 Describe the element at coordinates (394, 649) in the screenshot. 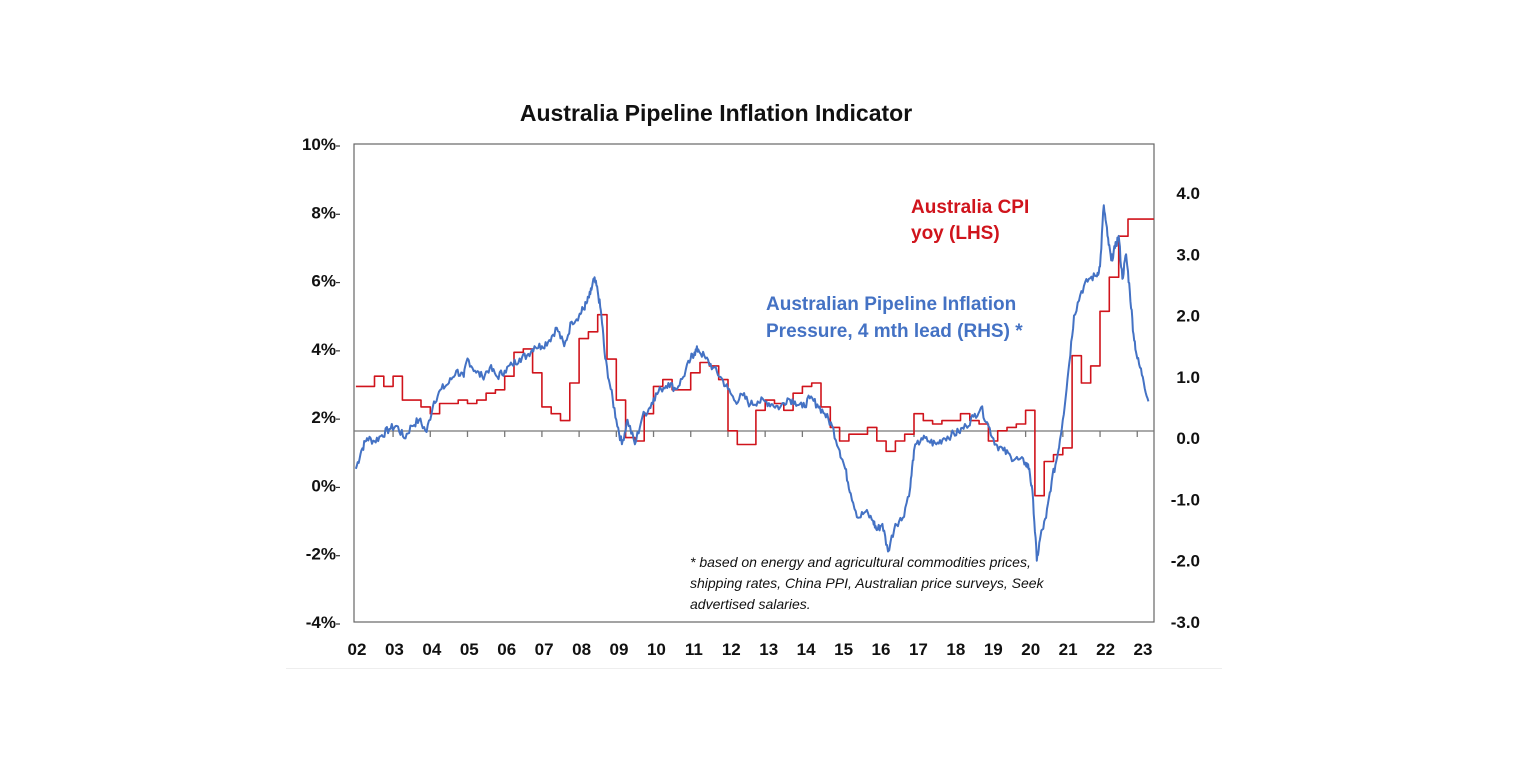

I see `x-tick-label: 03` at that location.